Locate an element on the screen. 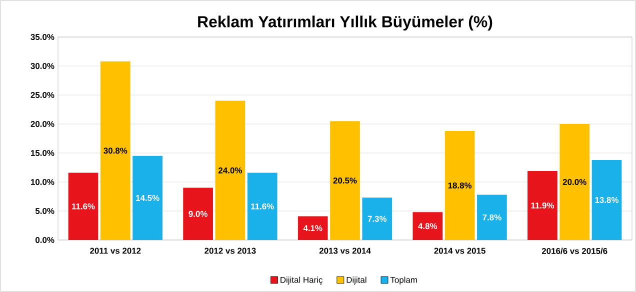 The width and height of the screenshot is (636, 292). y-tick-label: 10.0% is located at coordinates (42, 182).